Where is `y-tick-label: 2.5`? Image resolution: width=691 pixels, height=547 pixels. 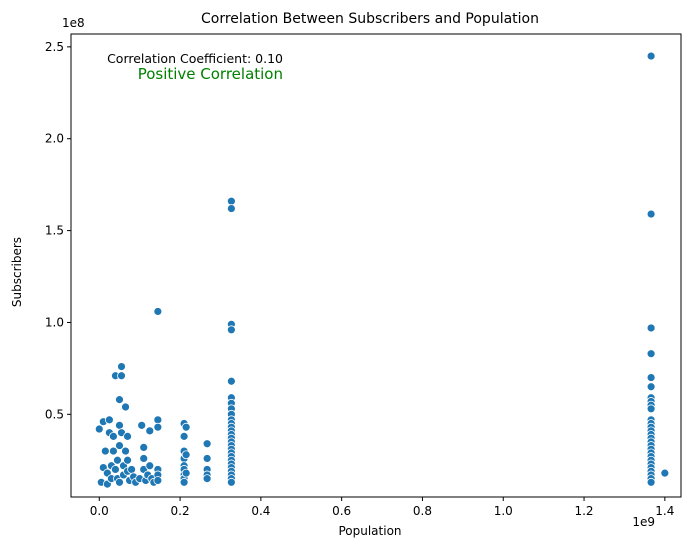
y-tick-label: 2.5 is located at coordinates (54, 47).